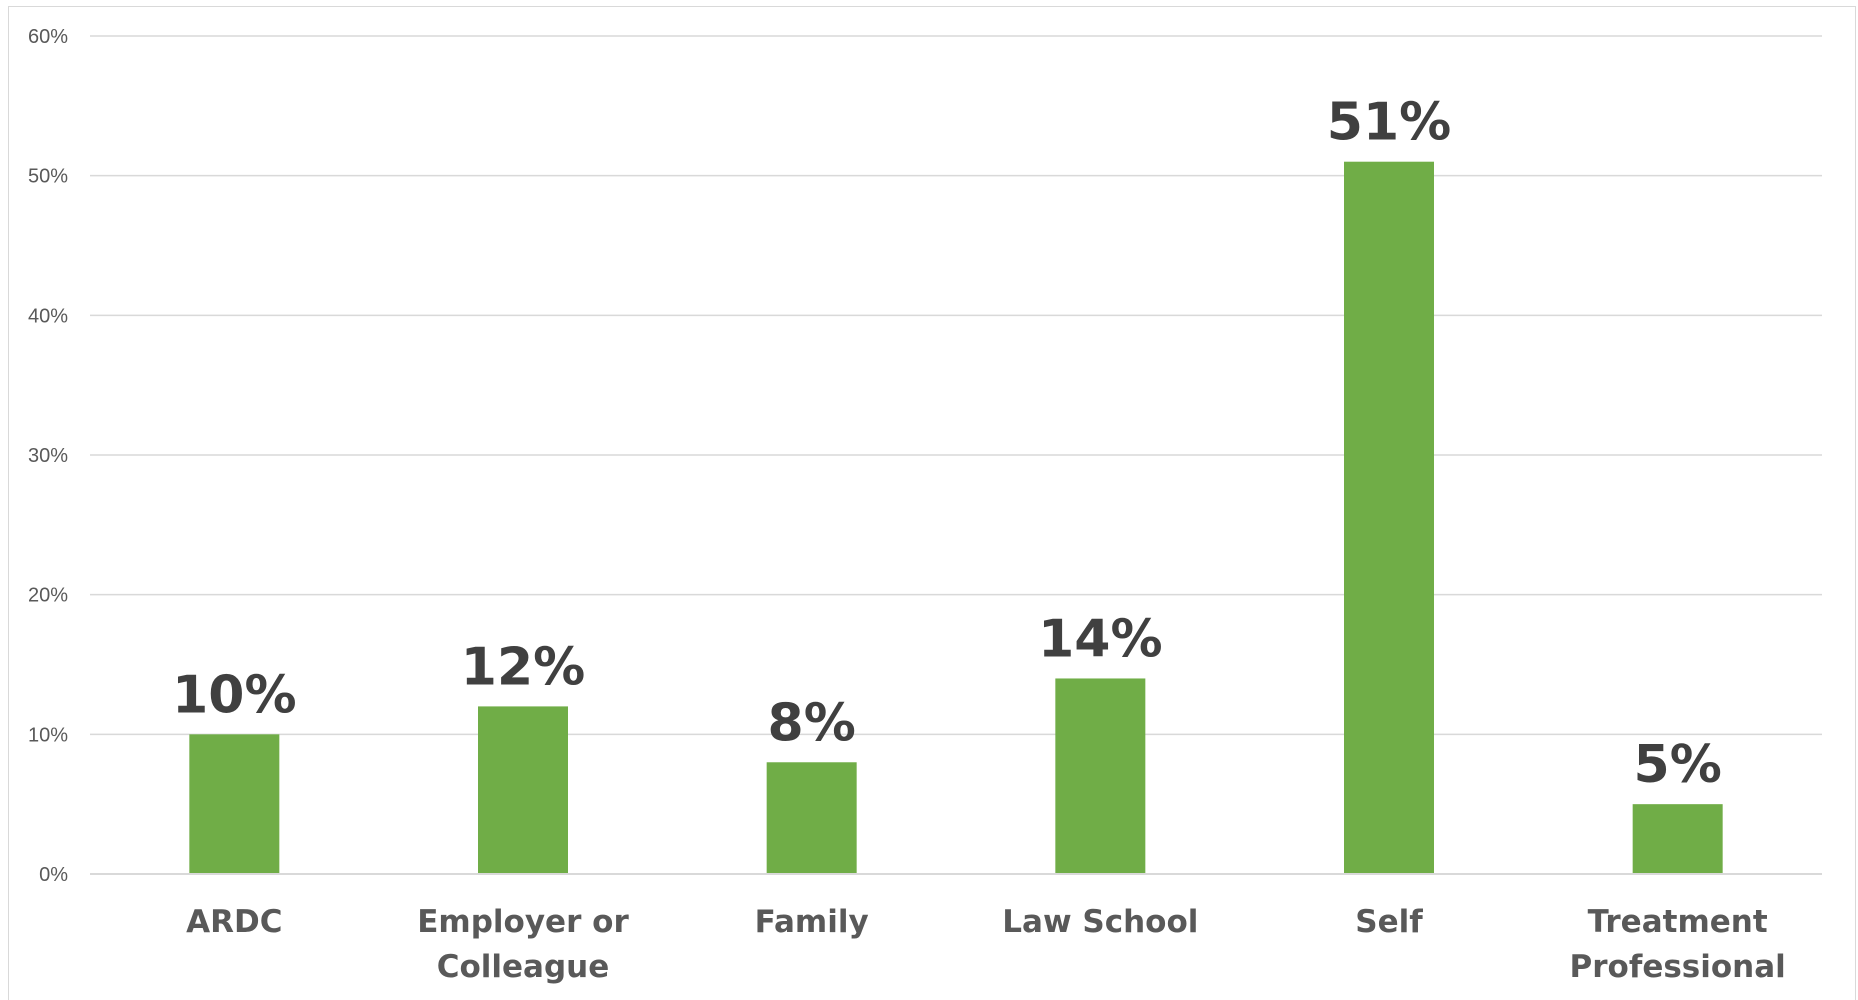 This screenshot has width=1858, height=1000. I want to click on y-tick-label: 50%, so click(48, 177).